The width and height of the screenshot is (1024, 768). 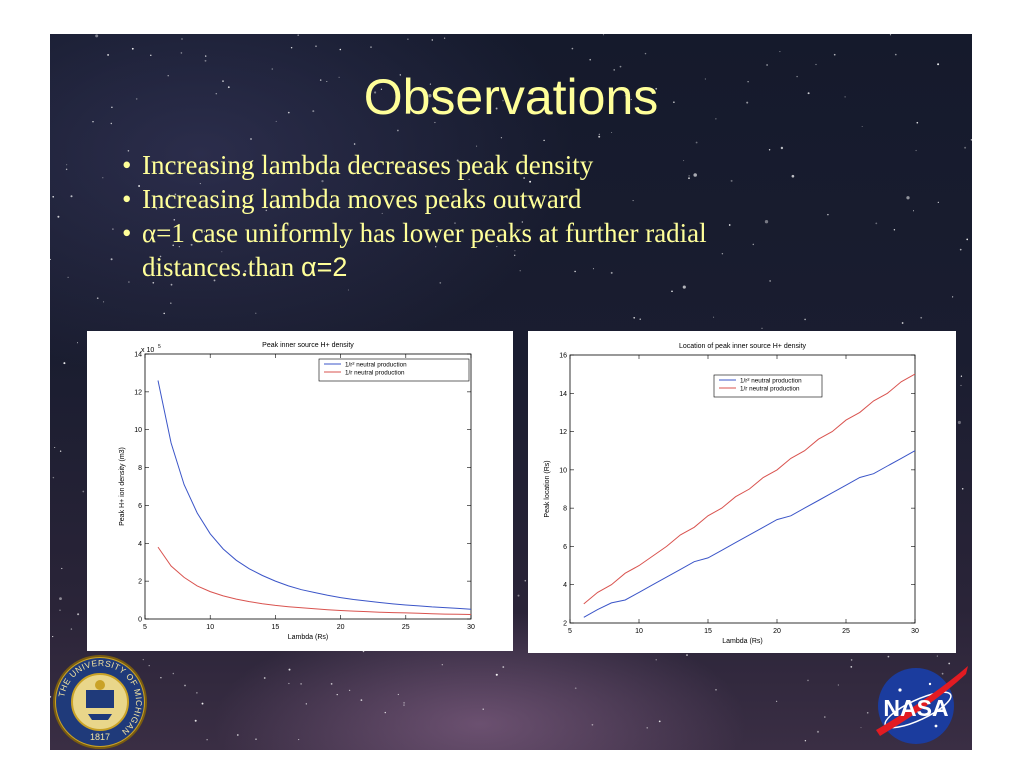 I want to click on slide-title: Observations, so click(x=511, y=97).